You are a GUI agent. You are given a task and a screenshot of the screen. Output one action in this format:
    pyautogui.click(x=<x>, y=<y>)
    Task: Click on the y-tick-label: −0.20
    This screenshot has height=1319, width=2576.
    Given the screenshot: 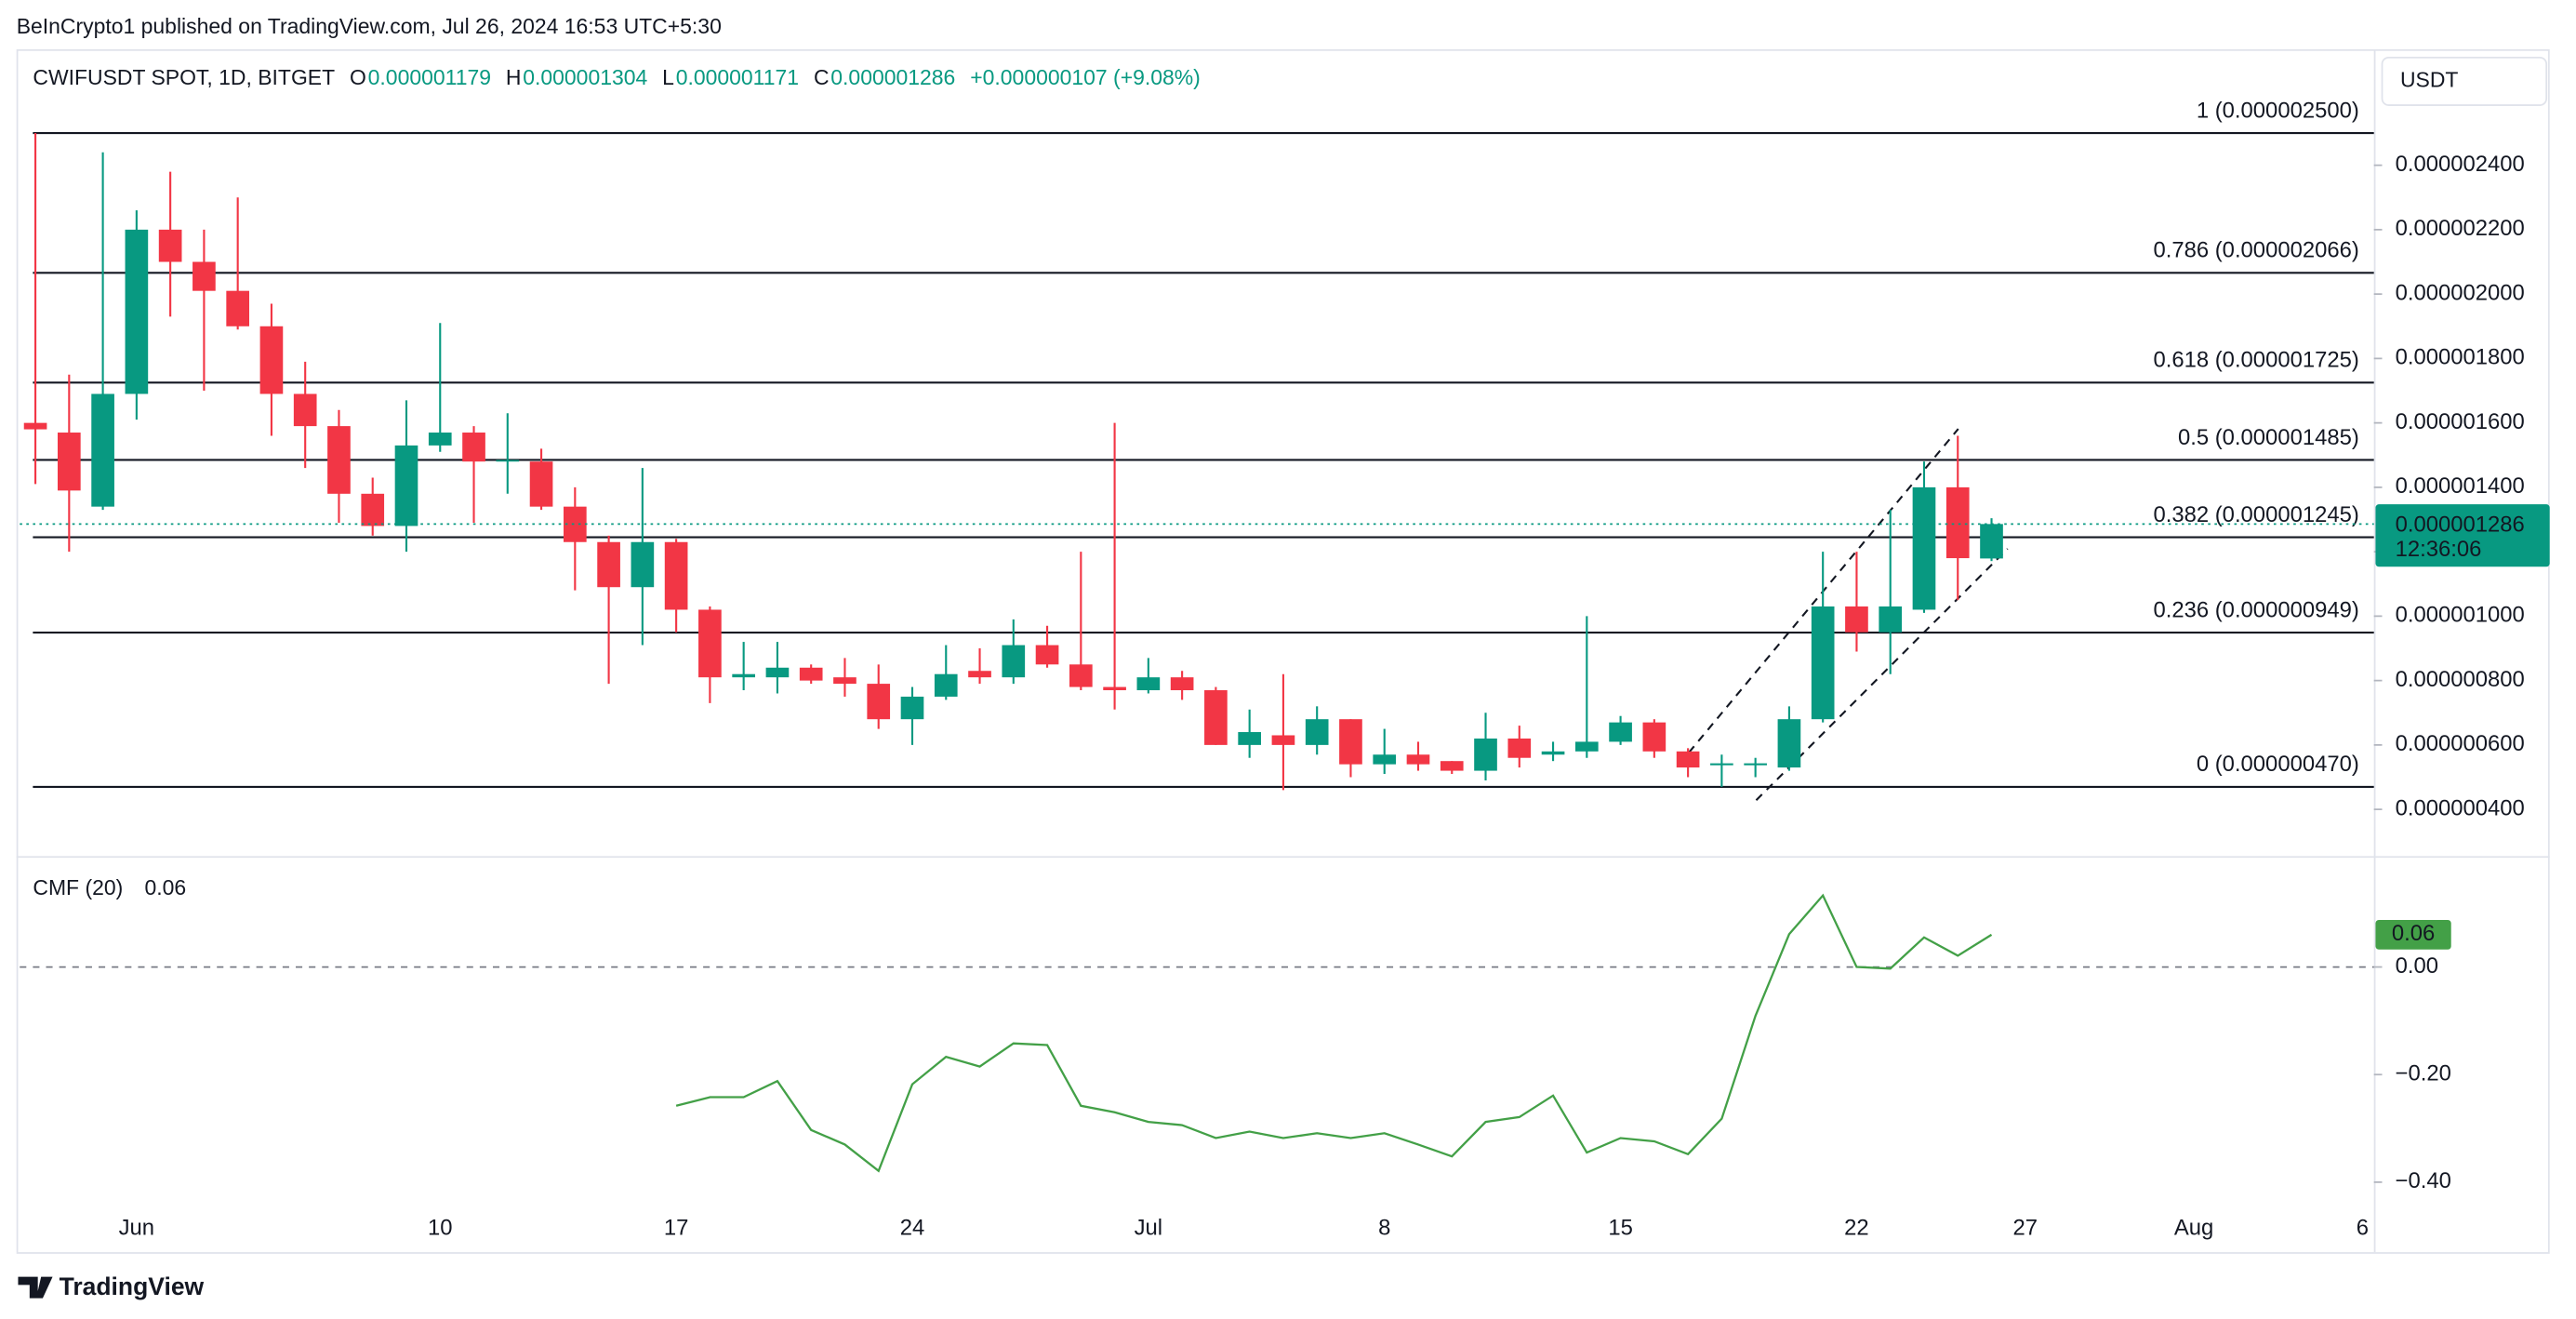 What is the action you would take?
    pyautogui.click(x=2423, y=1073)
    